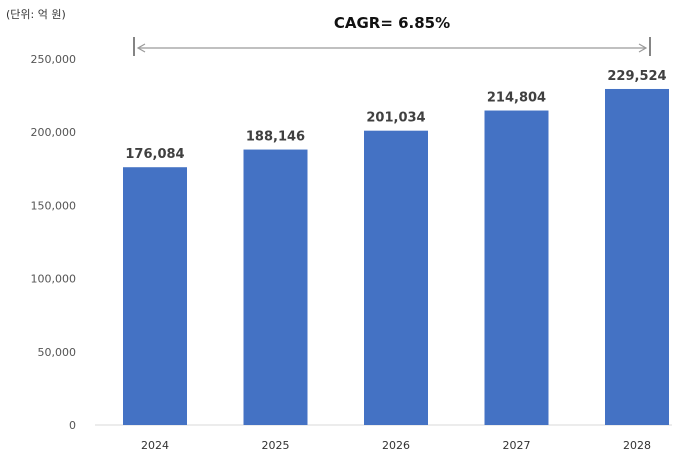 This screenshot has height=456, width=682. What do you see at coordinates (392, 46) in the screenshot?
I see `cagr-arrow` at bounding box center [392, 46].